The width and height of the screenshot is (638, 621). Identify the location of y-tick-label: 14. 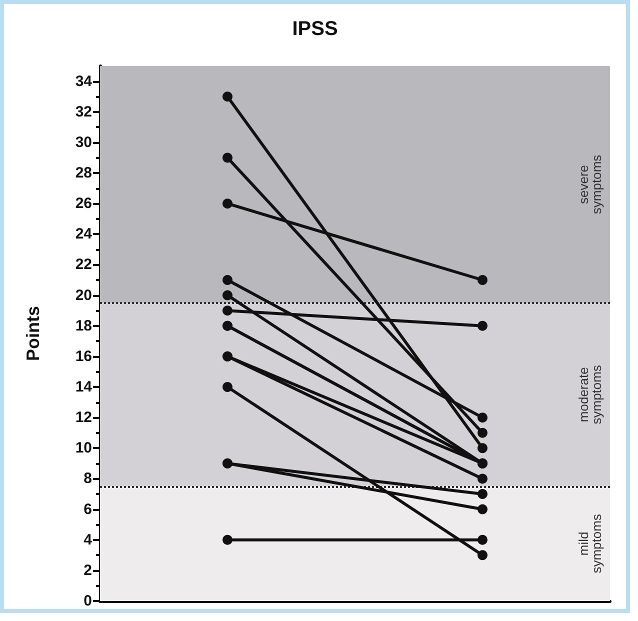
(84, 387).